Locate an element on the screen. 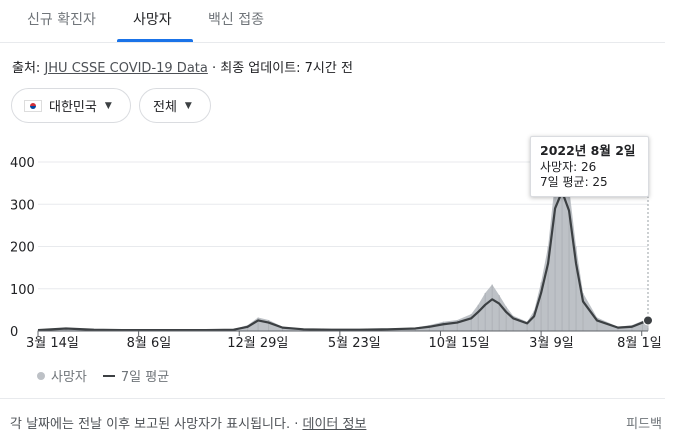 The height and width of the screenshot is (435, 695). chart-legend: 사망자 7일 평균 is located at coordinates (103, 375).